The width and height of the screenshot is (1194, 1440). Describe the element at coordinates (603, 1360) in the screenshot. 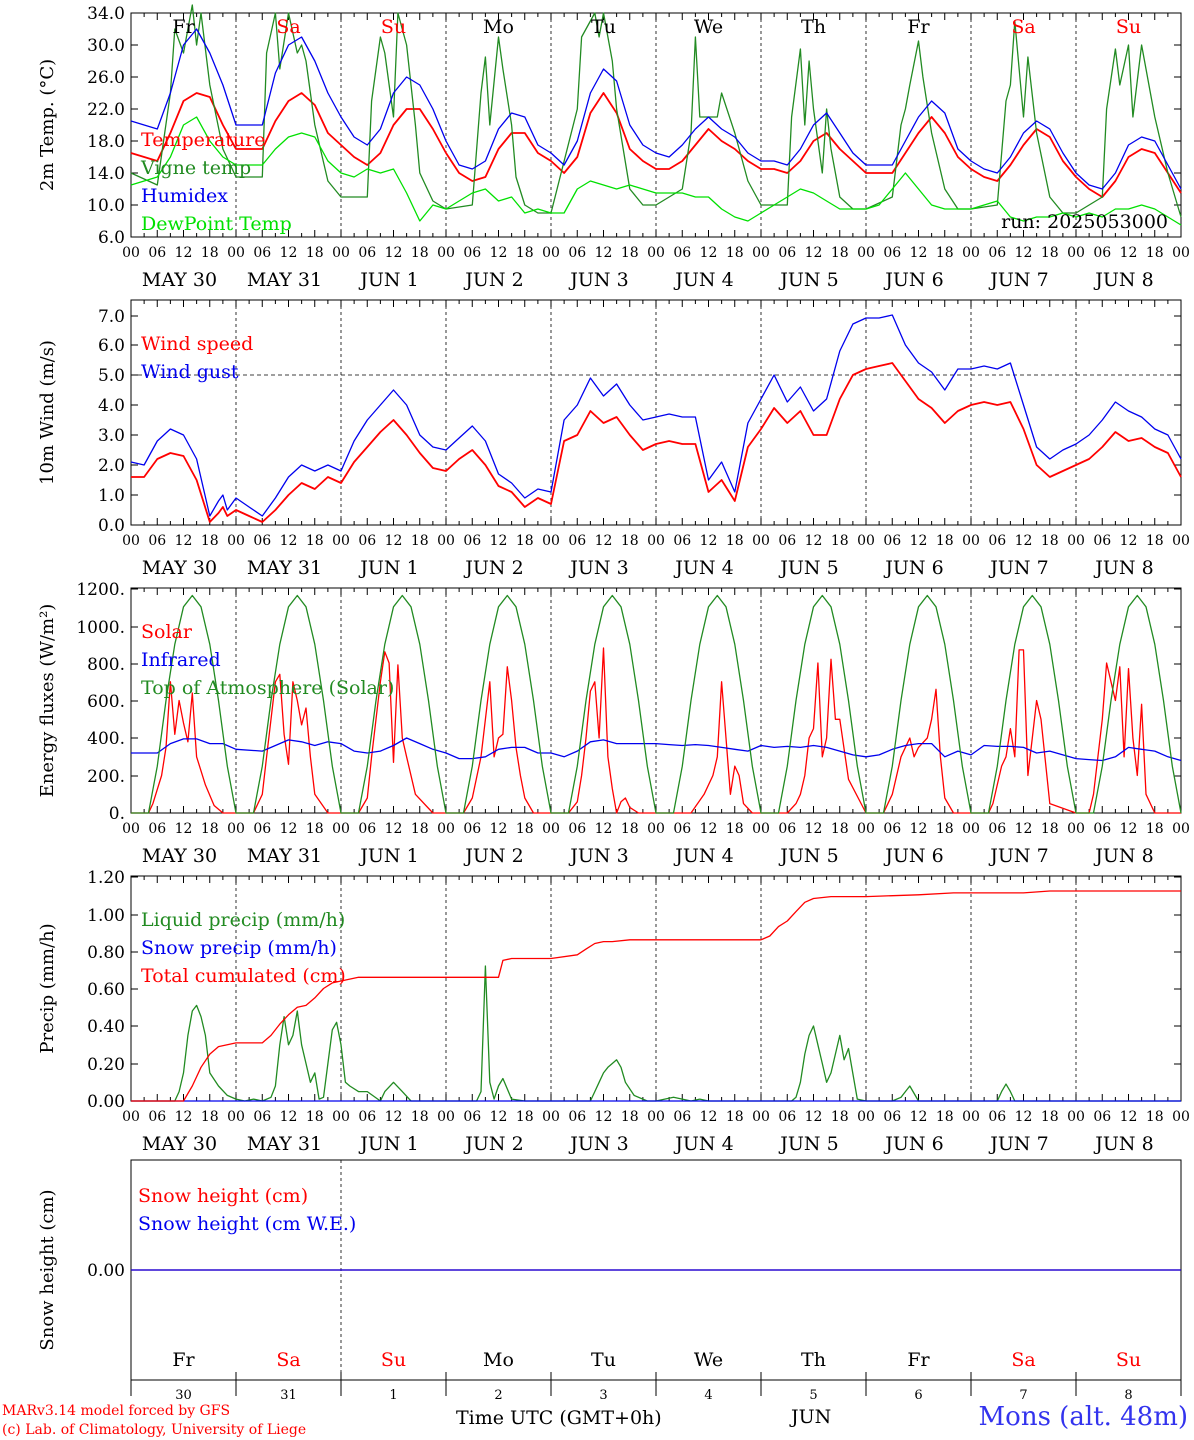

I see `weekday-label-bottom: Tu` at that location.